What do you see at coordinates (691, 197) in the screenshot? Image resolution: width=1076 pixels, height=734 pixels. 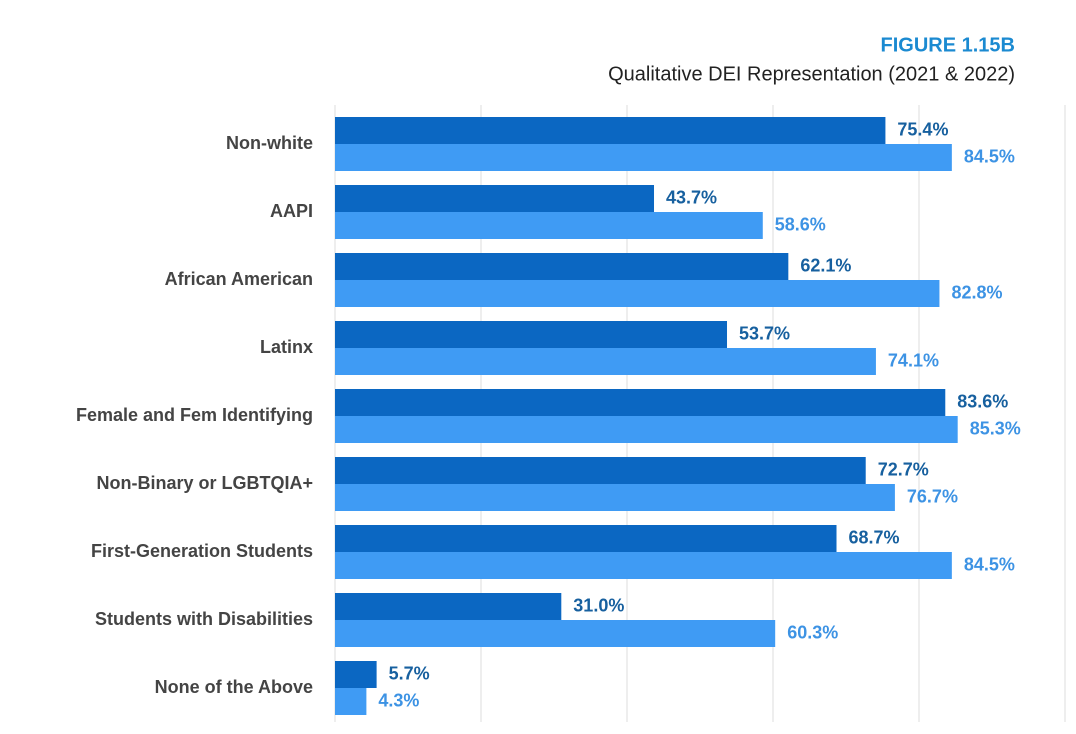 I see `value-label: 43.7%` at bounding box center [691, 197].